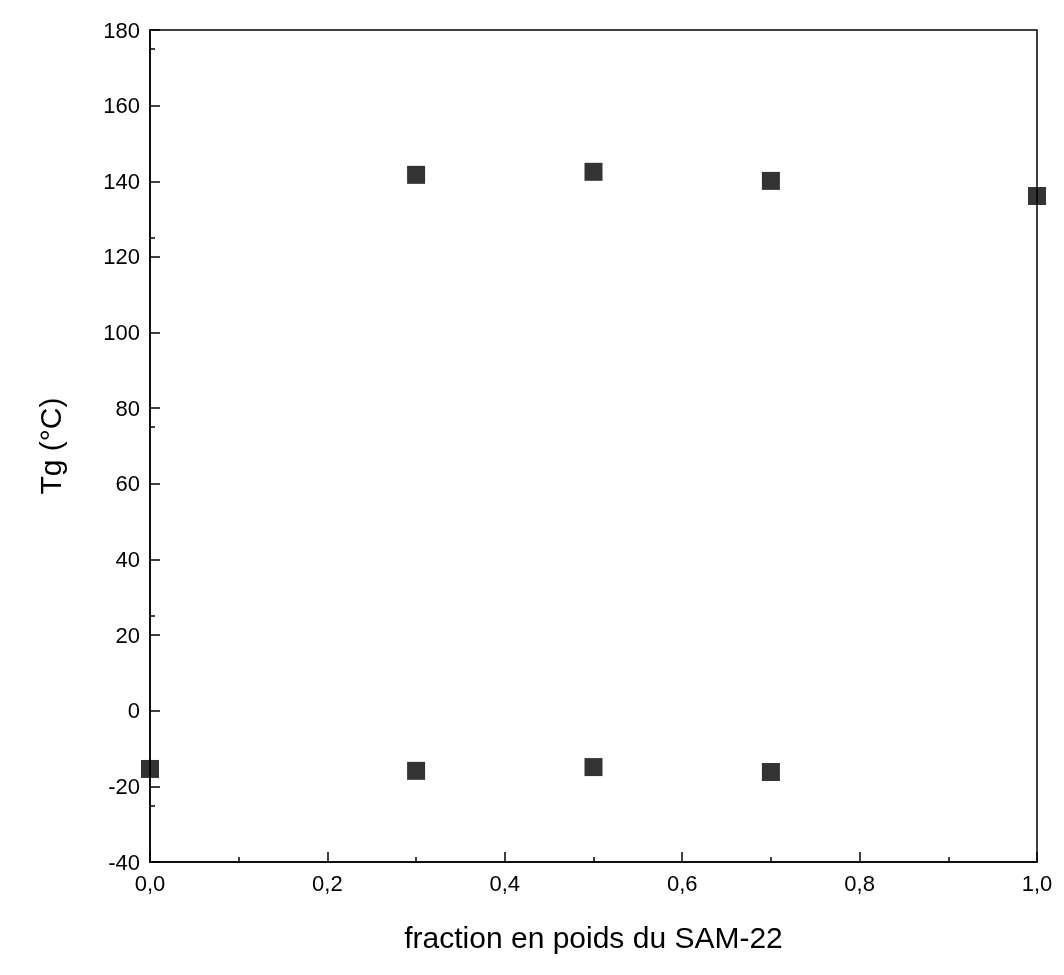 The width and height of the screenshot is (1064, 975). I want to click on x-tick-label: 0,6, so click(682, 883).